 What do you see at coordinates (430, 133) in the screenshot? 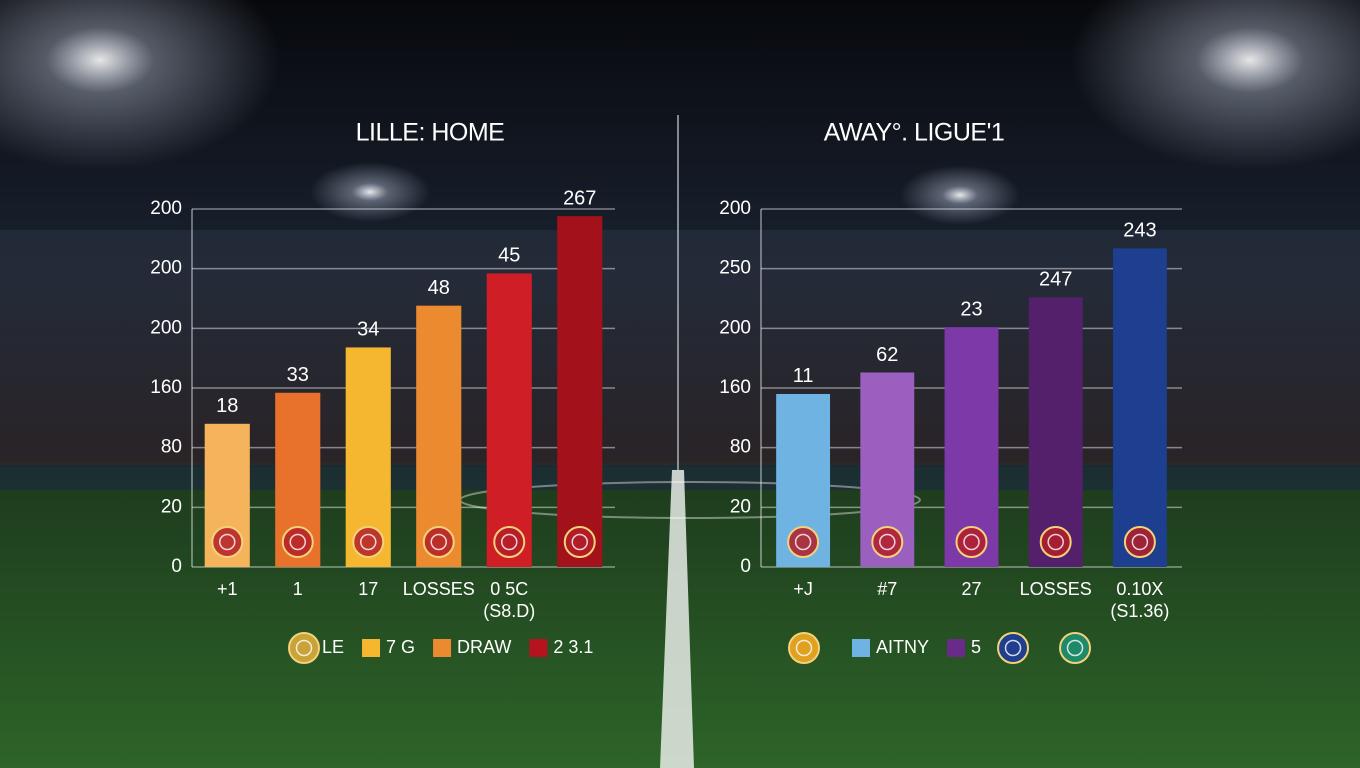
I see `chart-title: LILLE: HOME` at bounding box center [430, 133].